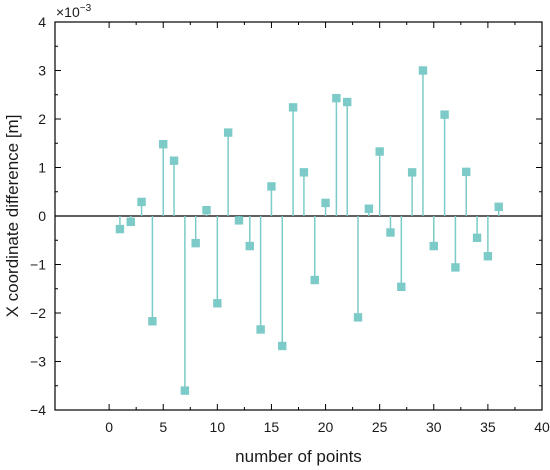  Describe the element at coordinates (42, 119) in the screenshot. I see `y-tick-label: 2` at that location.